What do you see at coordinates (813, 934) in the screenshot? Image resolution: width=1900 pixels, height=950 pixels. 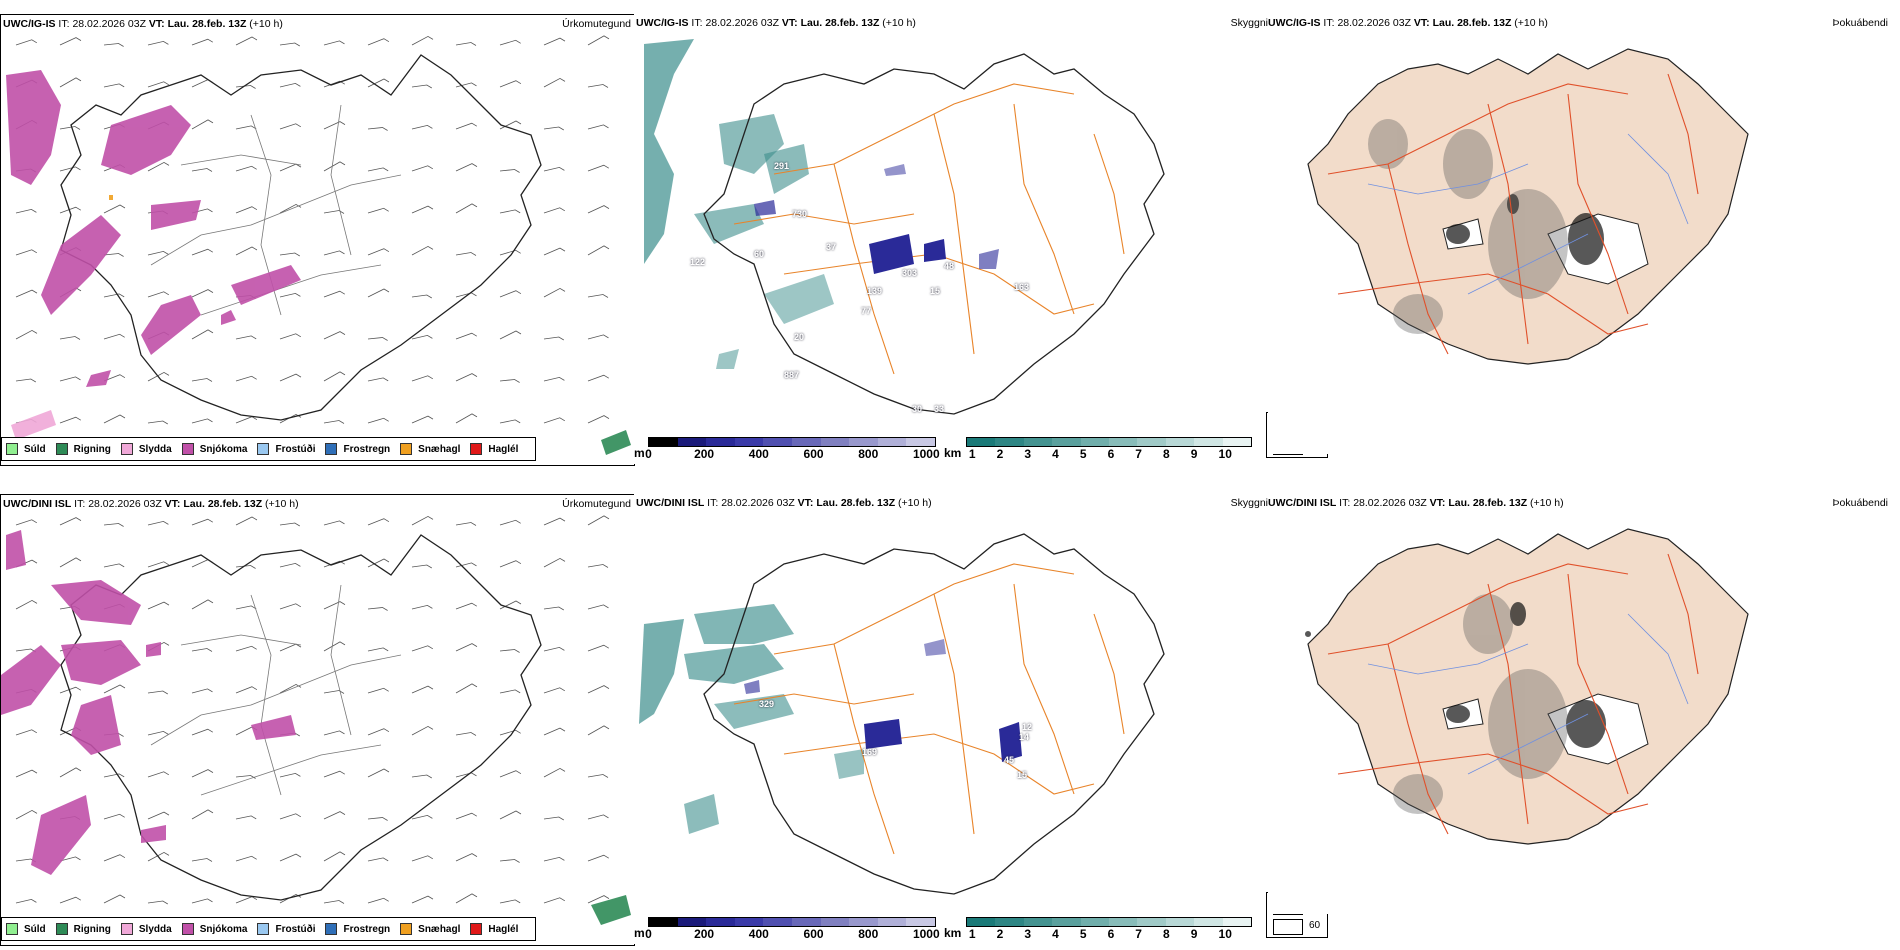 I see `colorbar-tick-label: 600` at bounding box center [813, 934].